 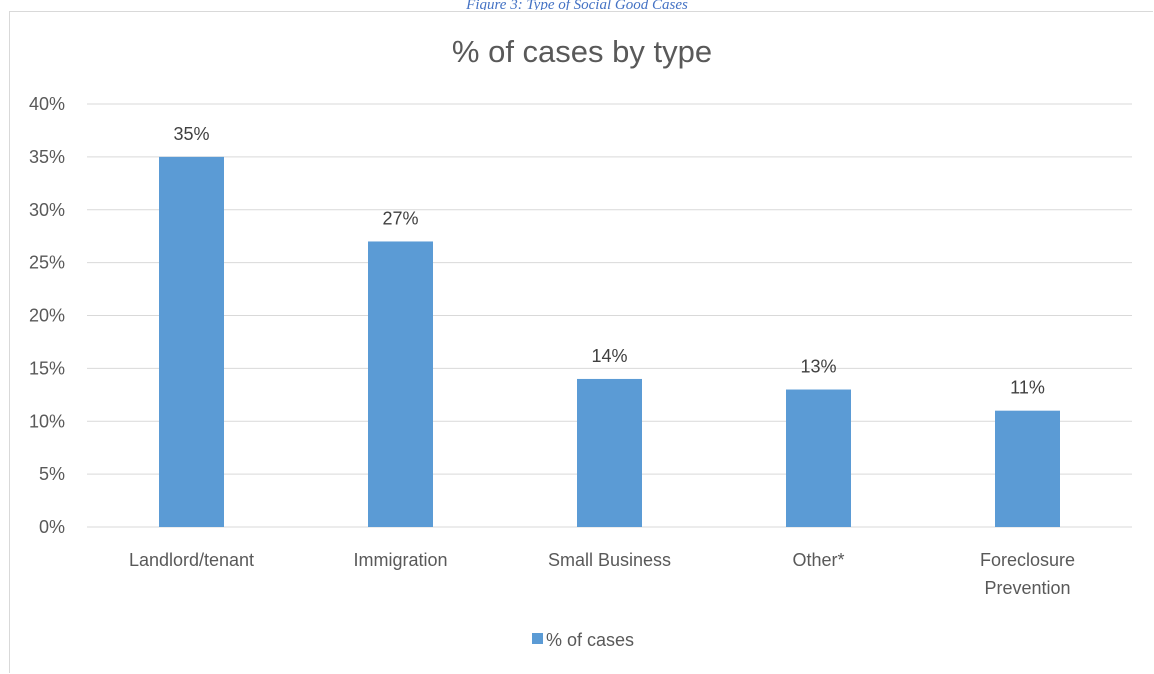 What do you see at coordinates (818, 560) in the screenshot?
I see `x-tick-label: Other*` at bounding box center [818, 560].